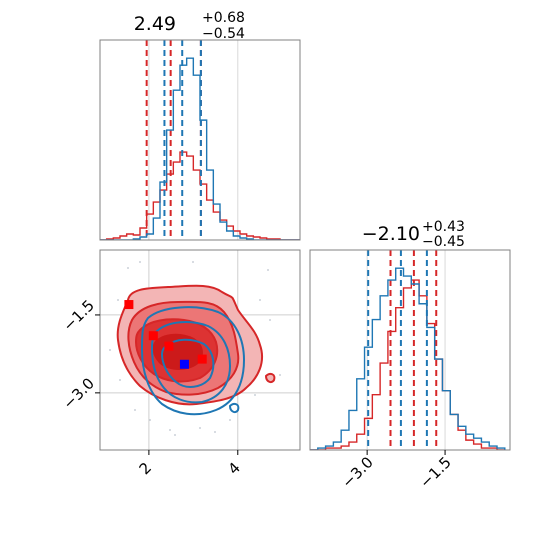 The width and height of the screenshot is (550, 550). What do you see at coordinates (391, 234) in the screenshot?
I see `title-bottom-right-main: −2.10` at bounding box center [391, 234].